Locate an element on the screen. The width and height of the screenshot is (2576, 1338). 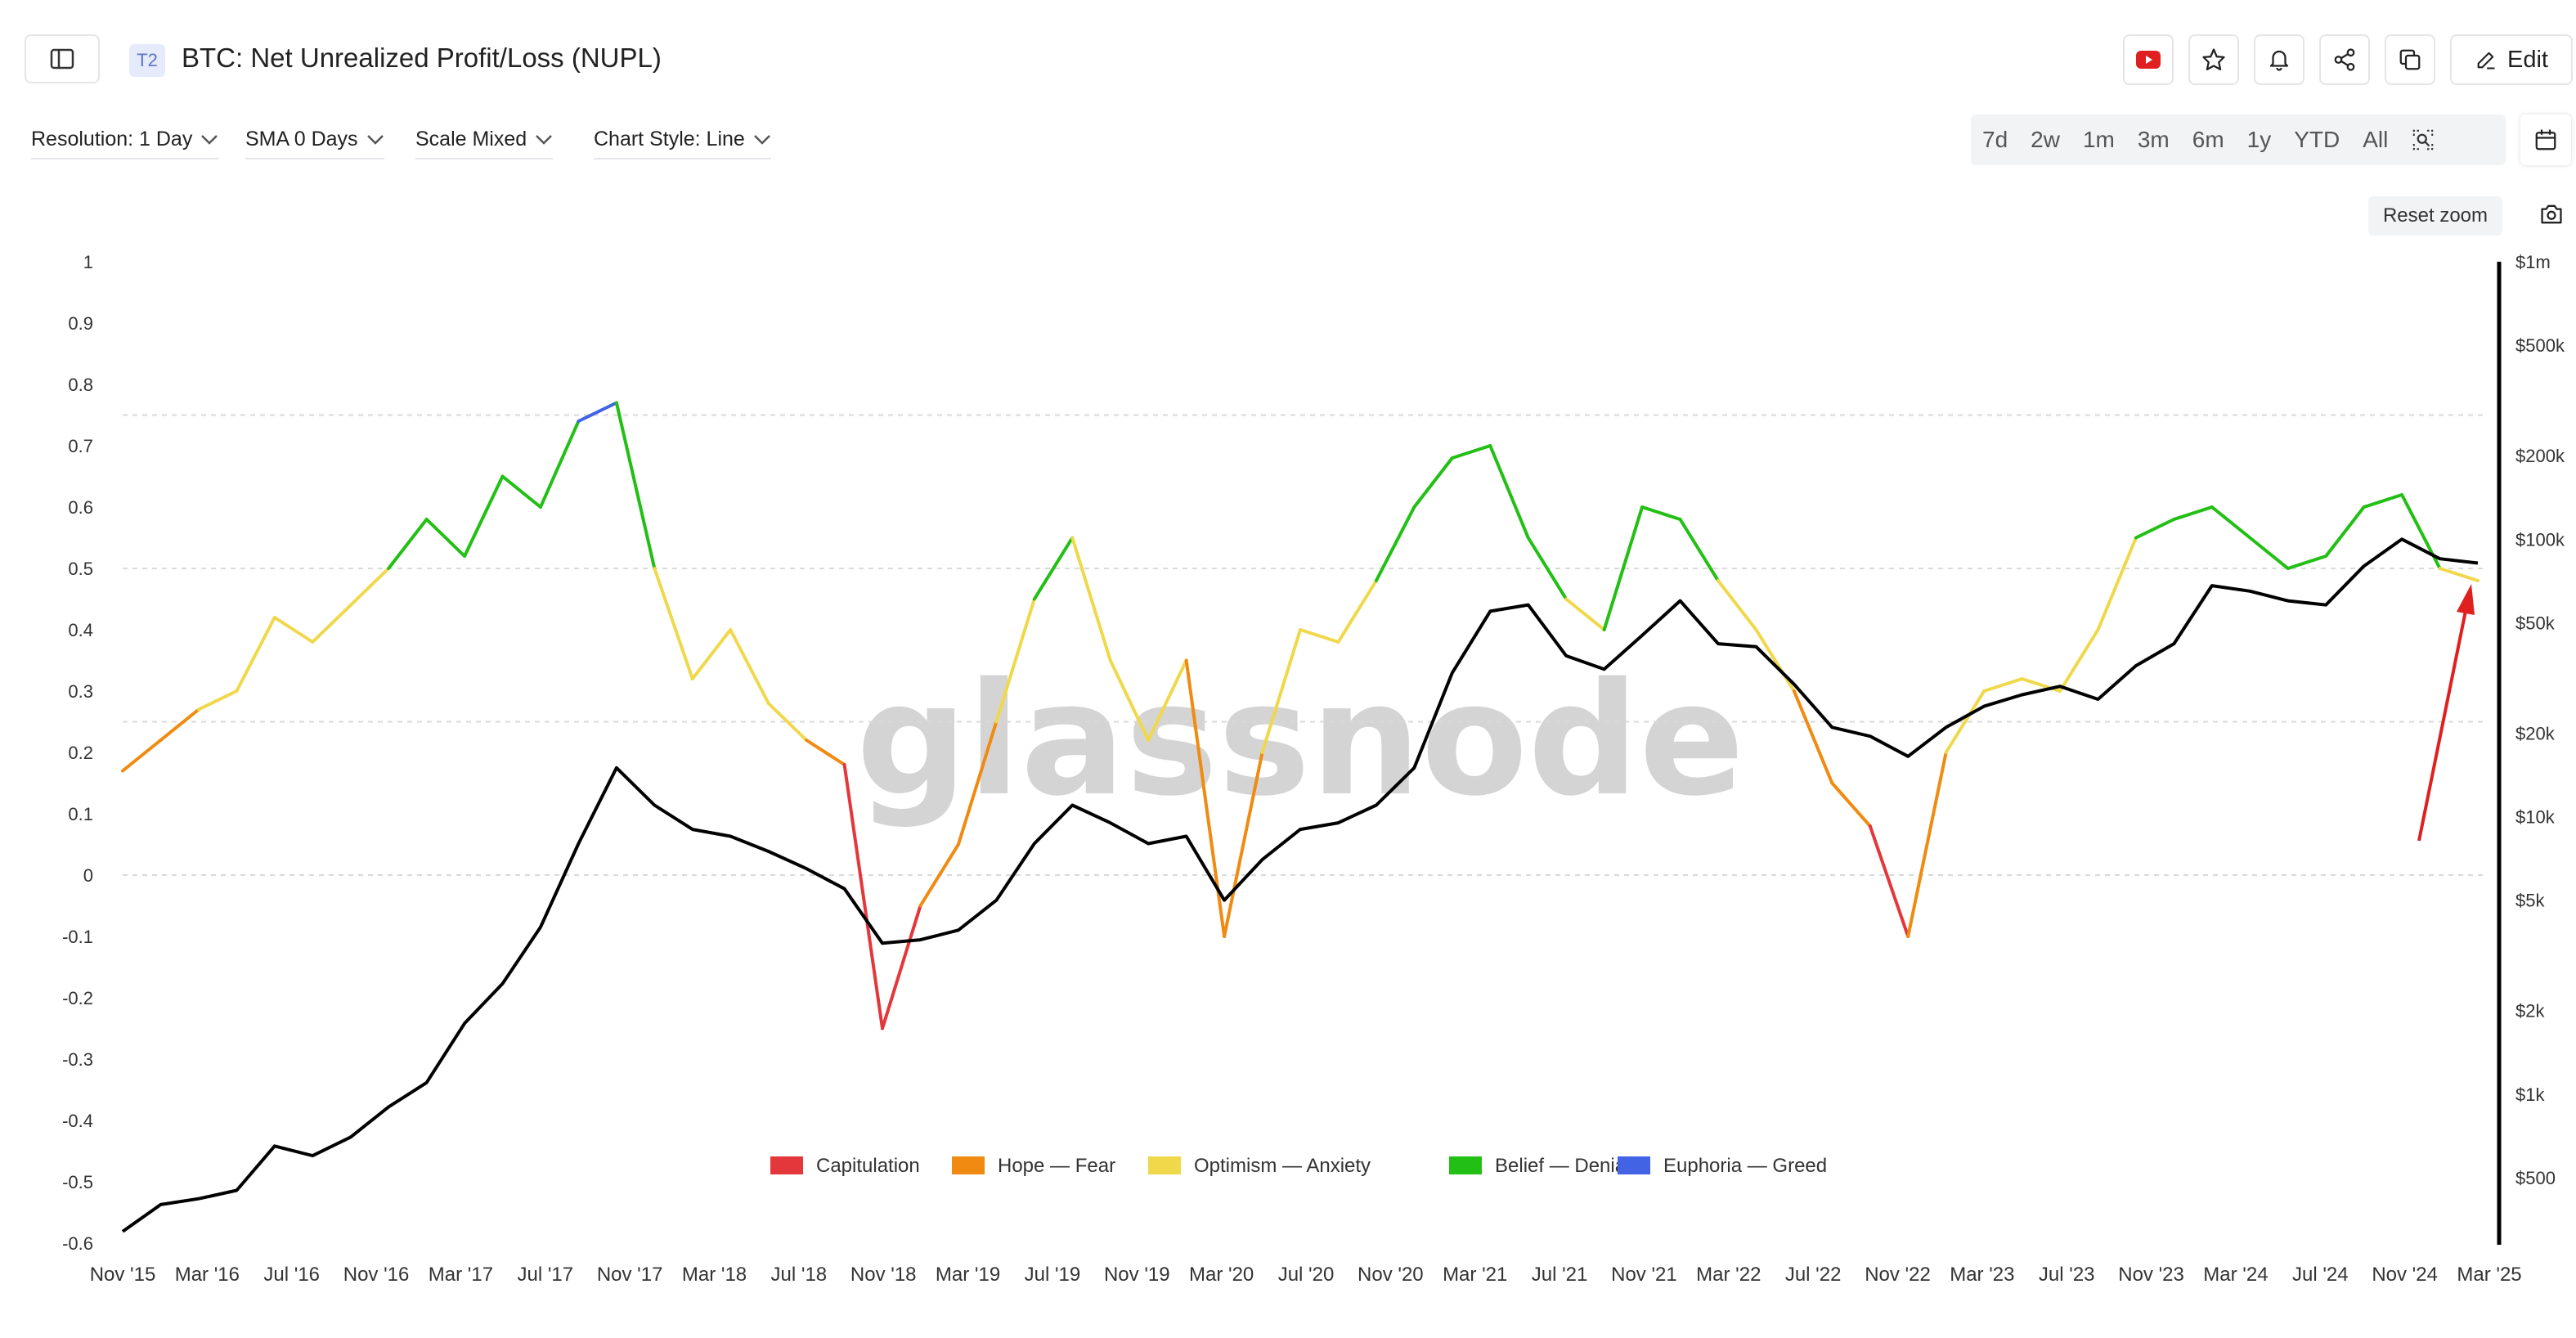
right-axis-tick-label: $500k is located at coordinates (2540, 345).